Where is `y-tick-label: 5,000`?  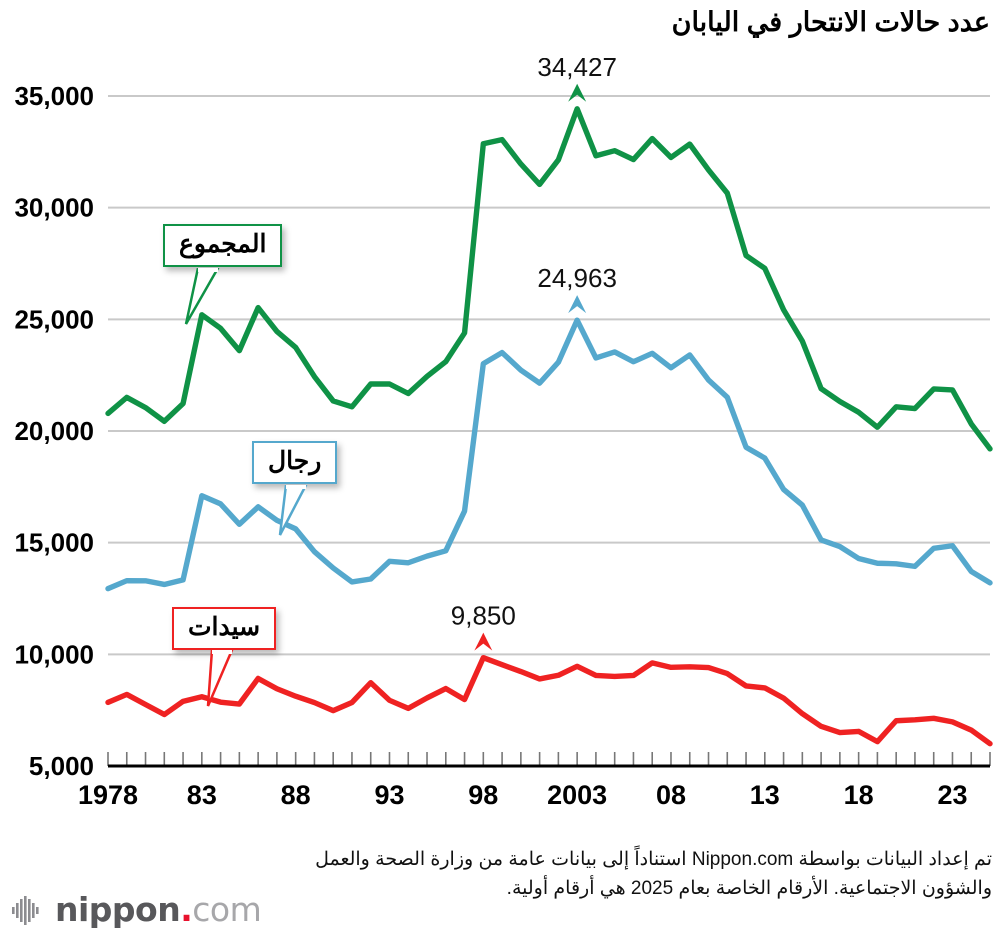 y-tick-label: 5,000 is located at coordinates (61, 766).